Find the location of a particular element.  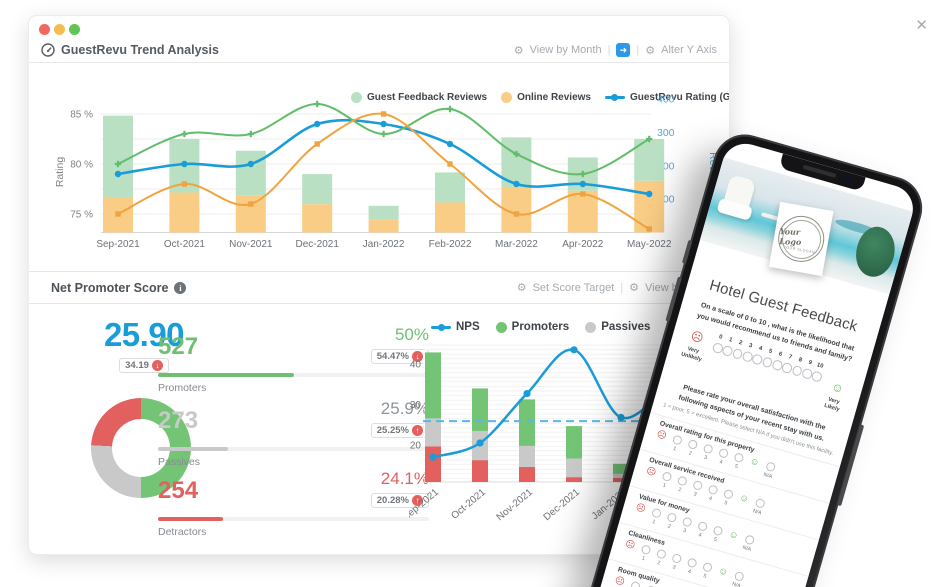

scale-number: 2 is located at coordinates (740, 343).